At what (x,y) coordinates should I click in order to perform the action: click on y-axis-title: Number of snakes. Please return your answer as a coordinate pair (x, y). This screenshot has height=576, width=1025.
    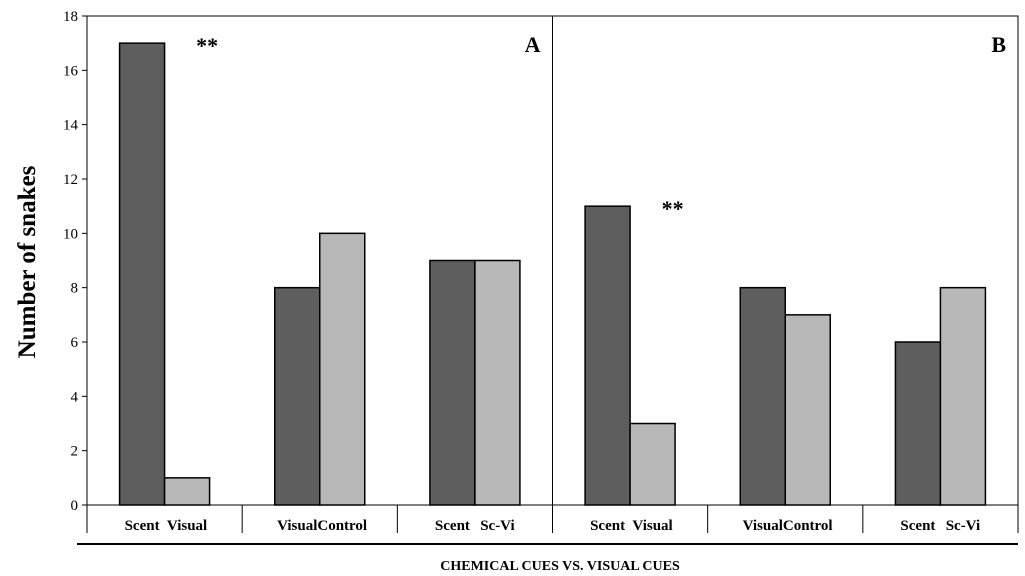
    Looking at the image, I should click on (27, 261).